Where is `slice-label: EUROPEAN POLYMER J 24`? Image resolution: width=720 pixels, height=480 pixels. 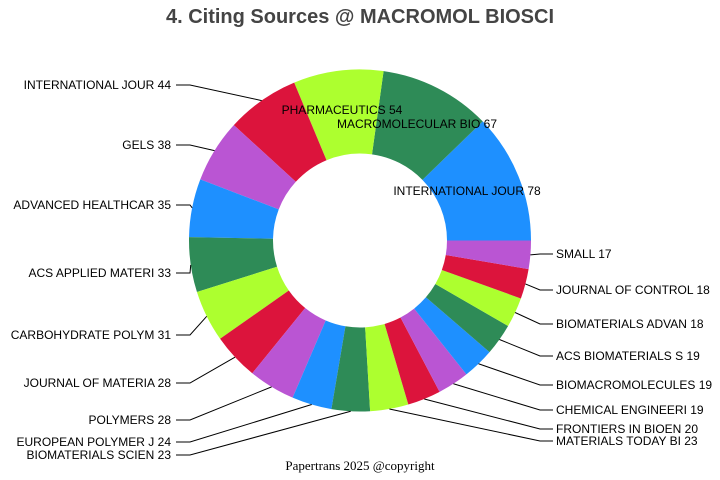
slice-label: EUROPEAN POLYMER J 24 is located at coordinates (94, 442).